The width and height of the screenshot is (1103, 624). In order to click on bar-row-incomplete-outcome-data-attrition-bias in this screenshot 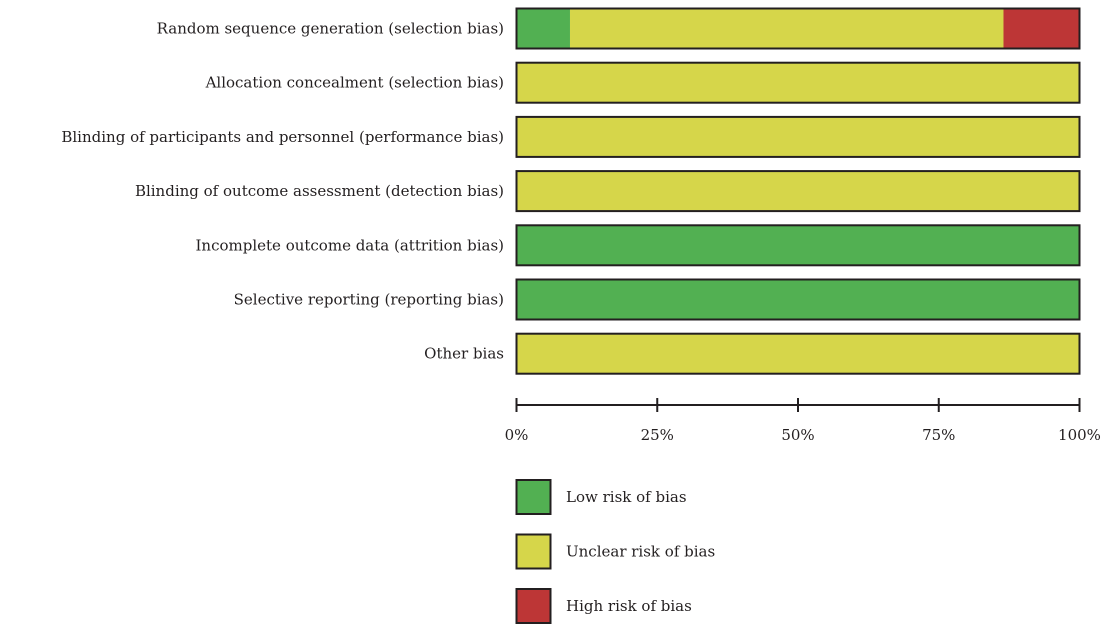, I will do `click(798, 245)`.